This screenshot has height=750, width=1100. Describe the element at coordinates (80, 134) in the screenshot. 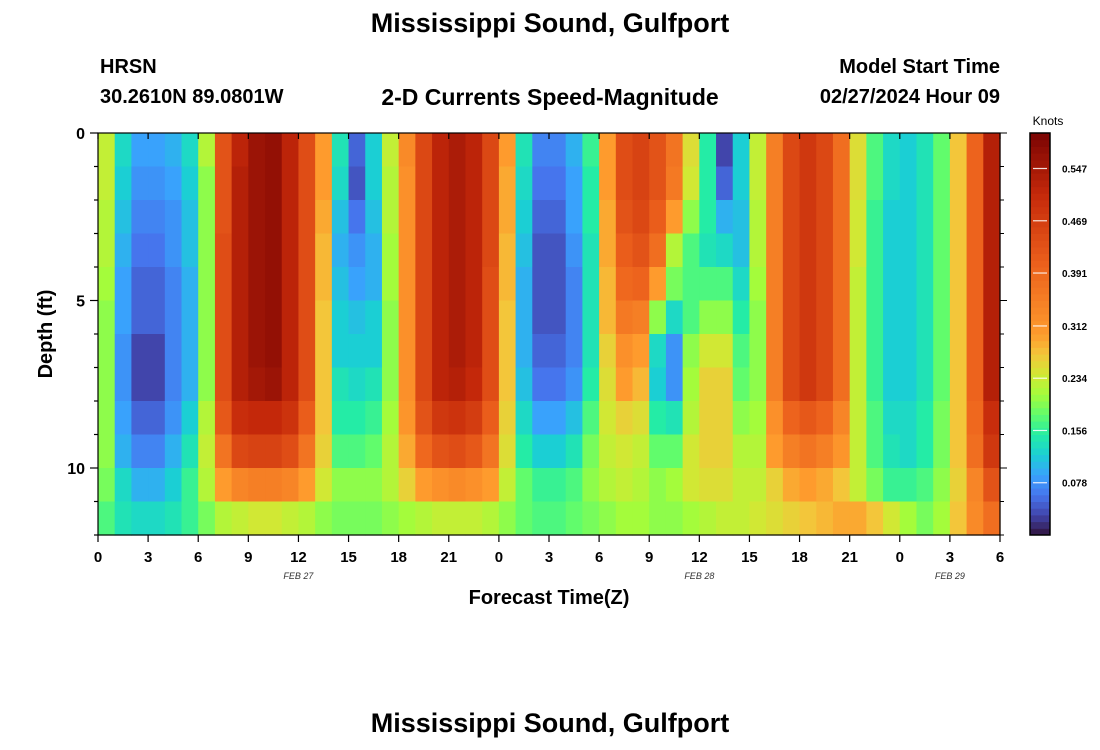

I see `y-tick-label: 0` at that location.